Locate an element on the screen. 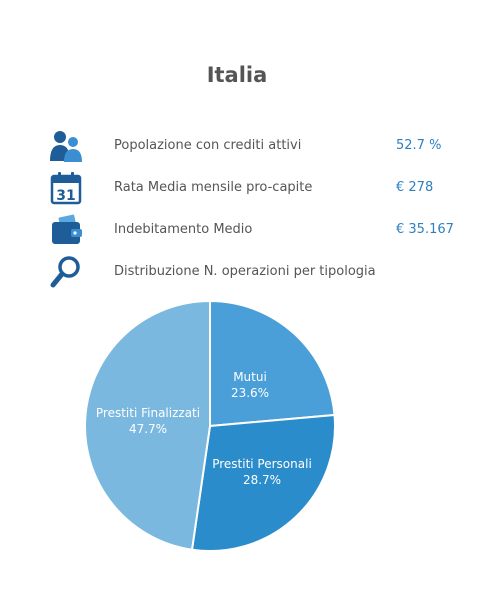 The image size is (478, 595). page-title: Italia is located at coordinates (237, 75).